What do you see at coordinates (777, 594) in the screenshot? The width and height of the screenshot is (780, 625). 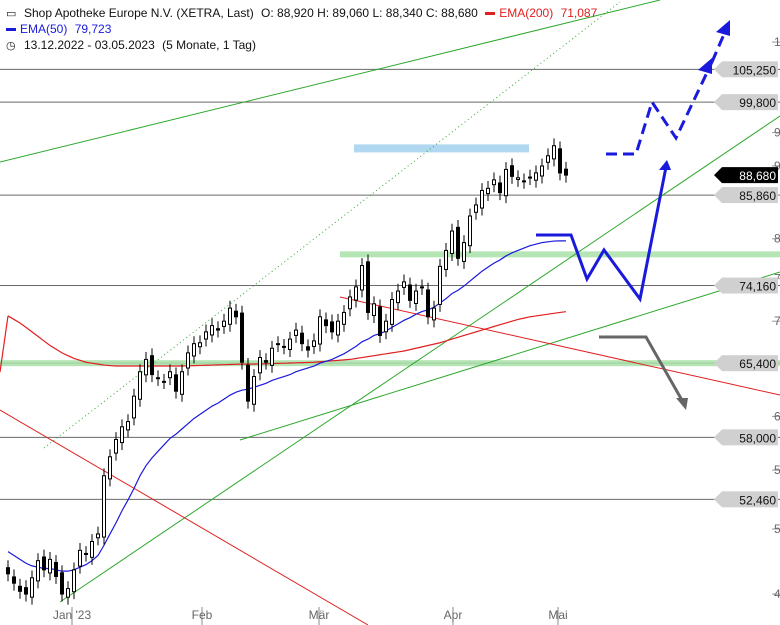 I see `y-tick-label: 45,000` at bounding box center [777, 594].